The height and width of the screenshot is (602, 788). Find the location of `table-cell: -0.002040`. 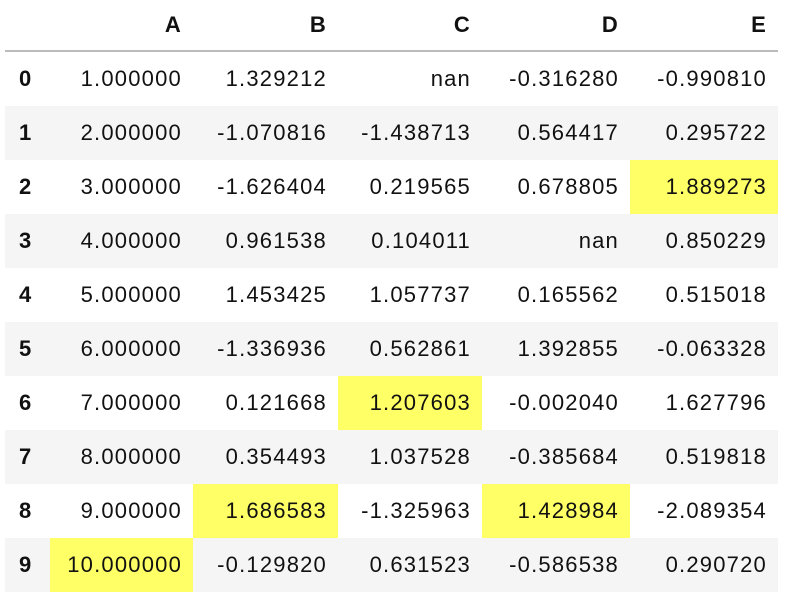

table-cell: -0.002040 is located at coordinates (564, 402).